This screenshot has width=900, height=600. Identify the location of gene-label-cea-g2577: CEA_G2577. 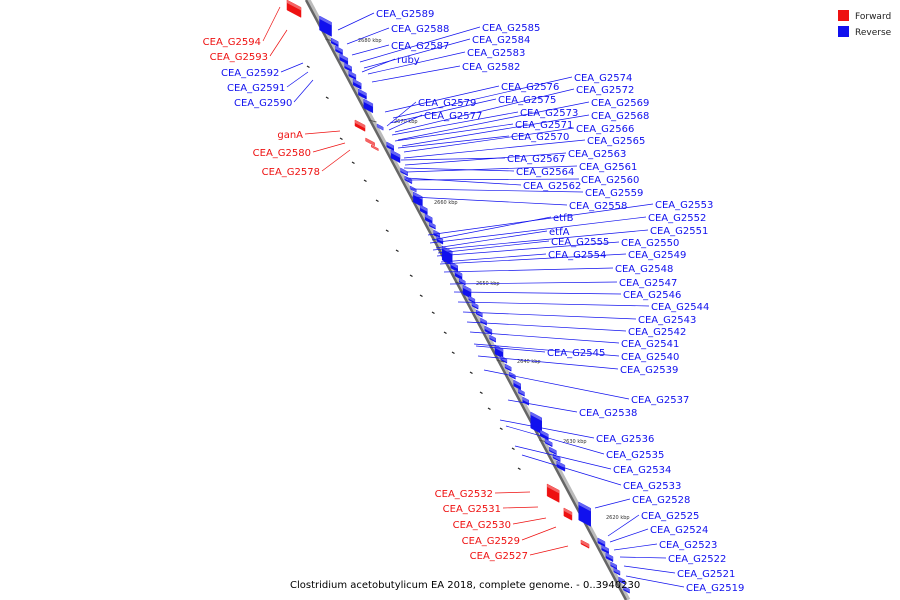
(453, 116).